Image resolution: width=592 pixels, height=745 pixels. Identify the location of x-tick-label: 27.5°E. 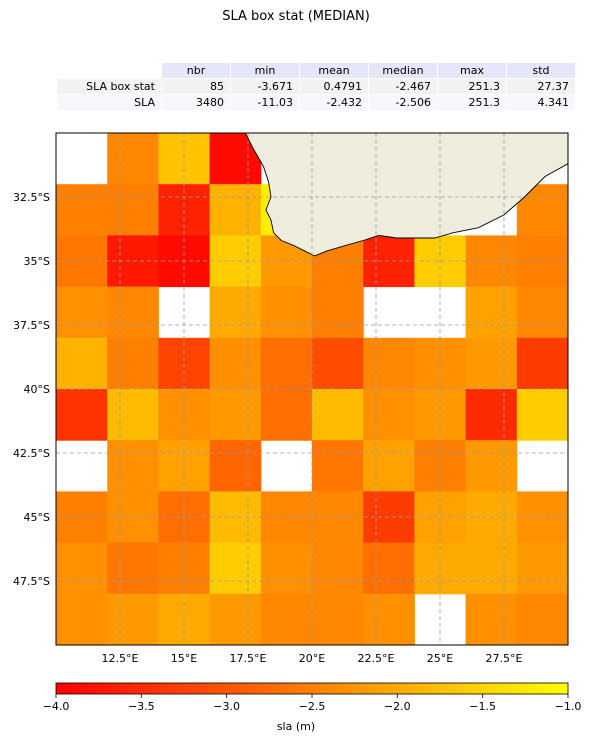
(504, 658).